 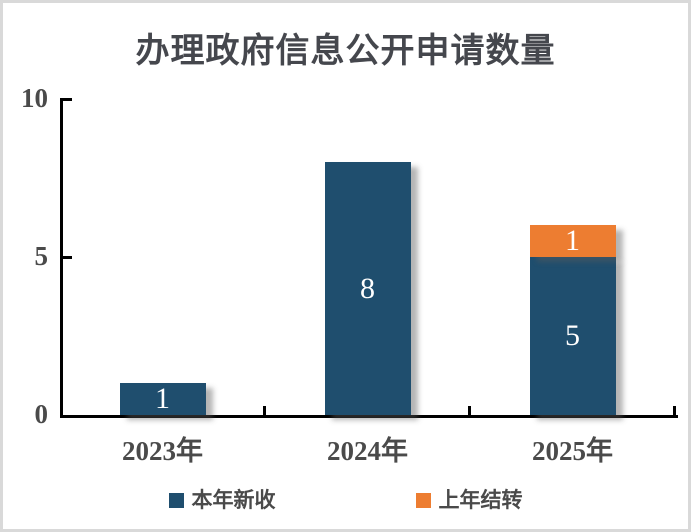 I want to click on x-axis-category-label: 2025年, so click(x=572, y=451).